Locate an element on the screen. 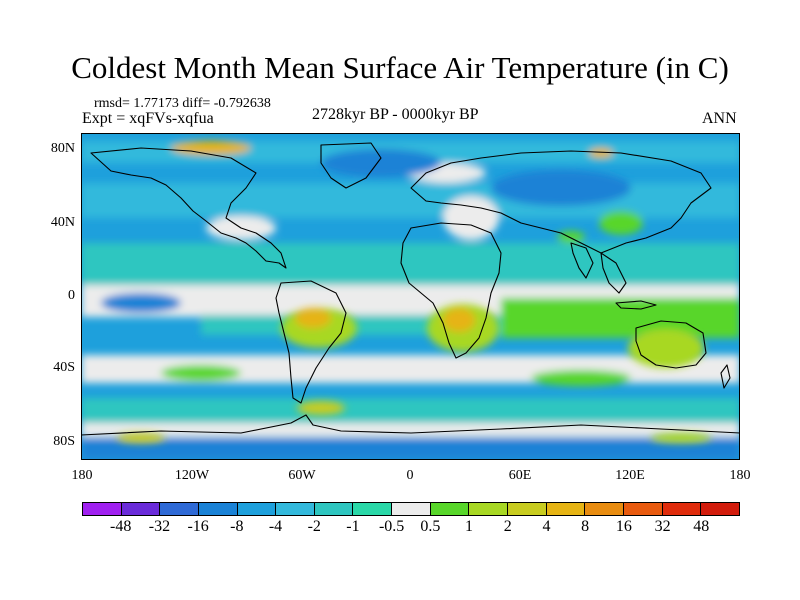  lon-label-180e: 180 is located at coordinates (740, 475).